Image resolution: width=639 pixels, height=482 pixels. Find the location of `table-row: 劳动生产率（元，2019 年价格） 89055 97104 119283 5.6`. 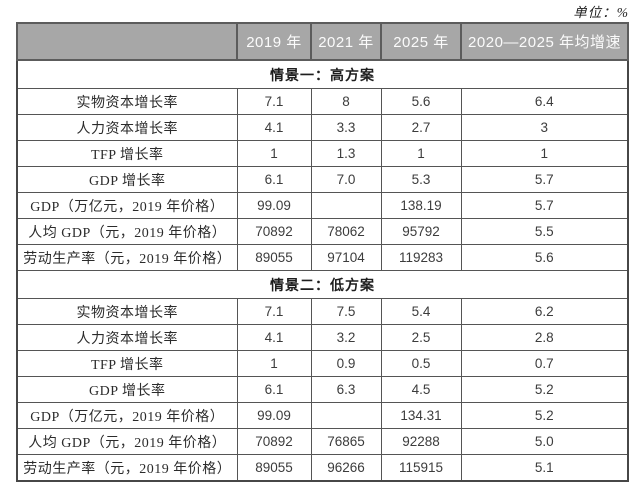

table-row: 劳动生产率（元，2019 年价格） 89055 97104 119283 5.6 is located at coordinates (322, 257).